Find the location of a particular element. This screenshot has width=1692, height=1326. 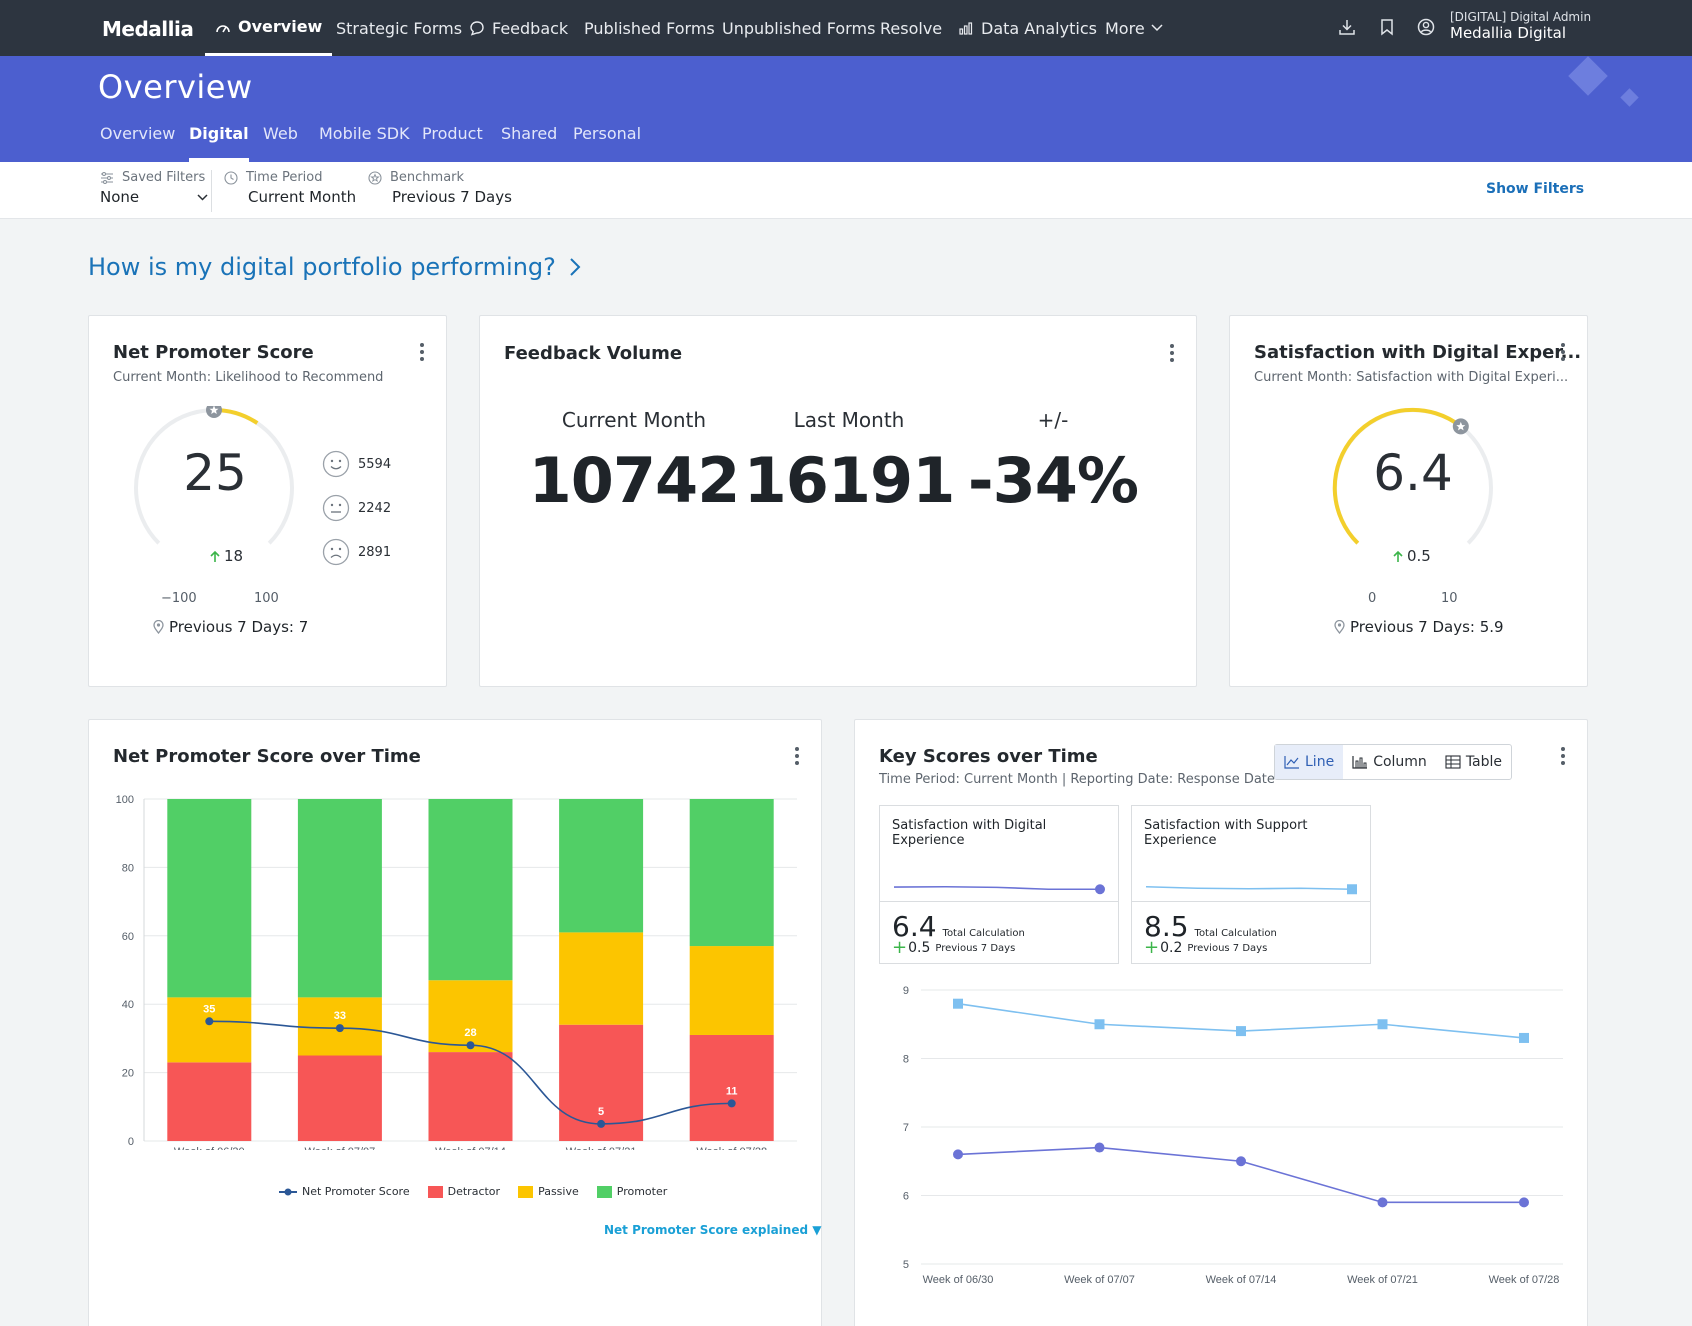

line-view-button: Line is located at coordinates (1309, 762).